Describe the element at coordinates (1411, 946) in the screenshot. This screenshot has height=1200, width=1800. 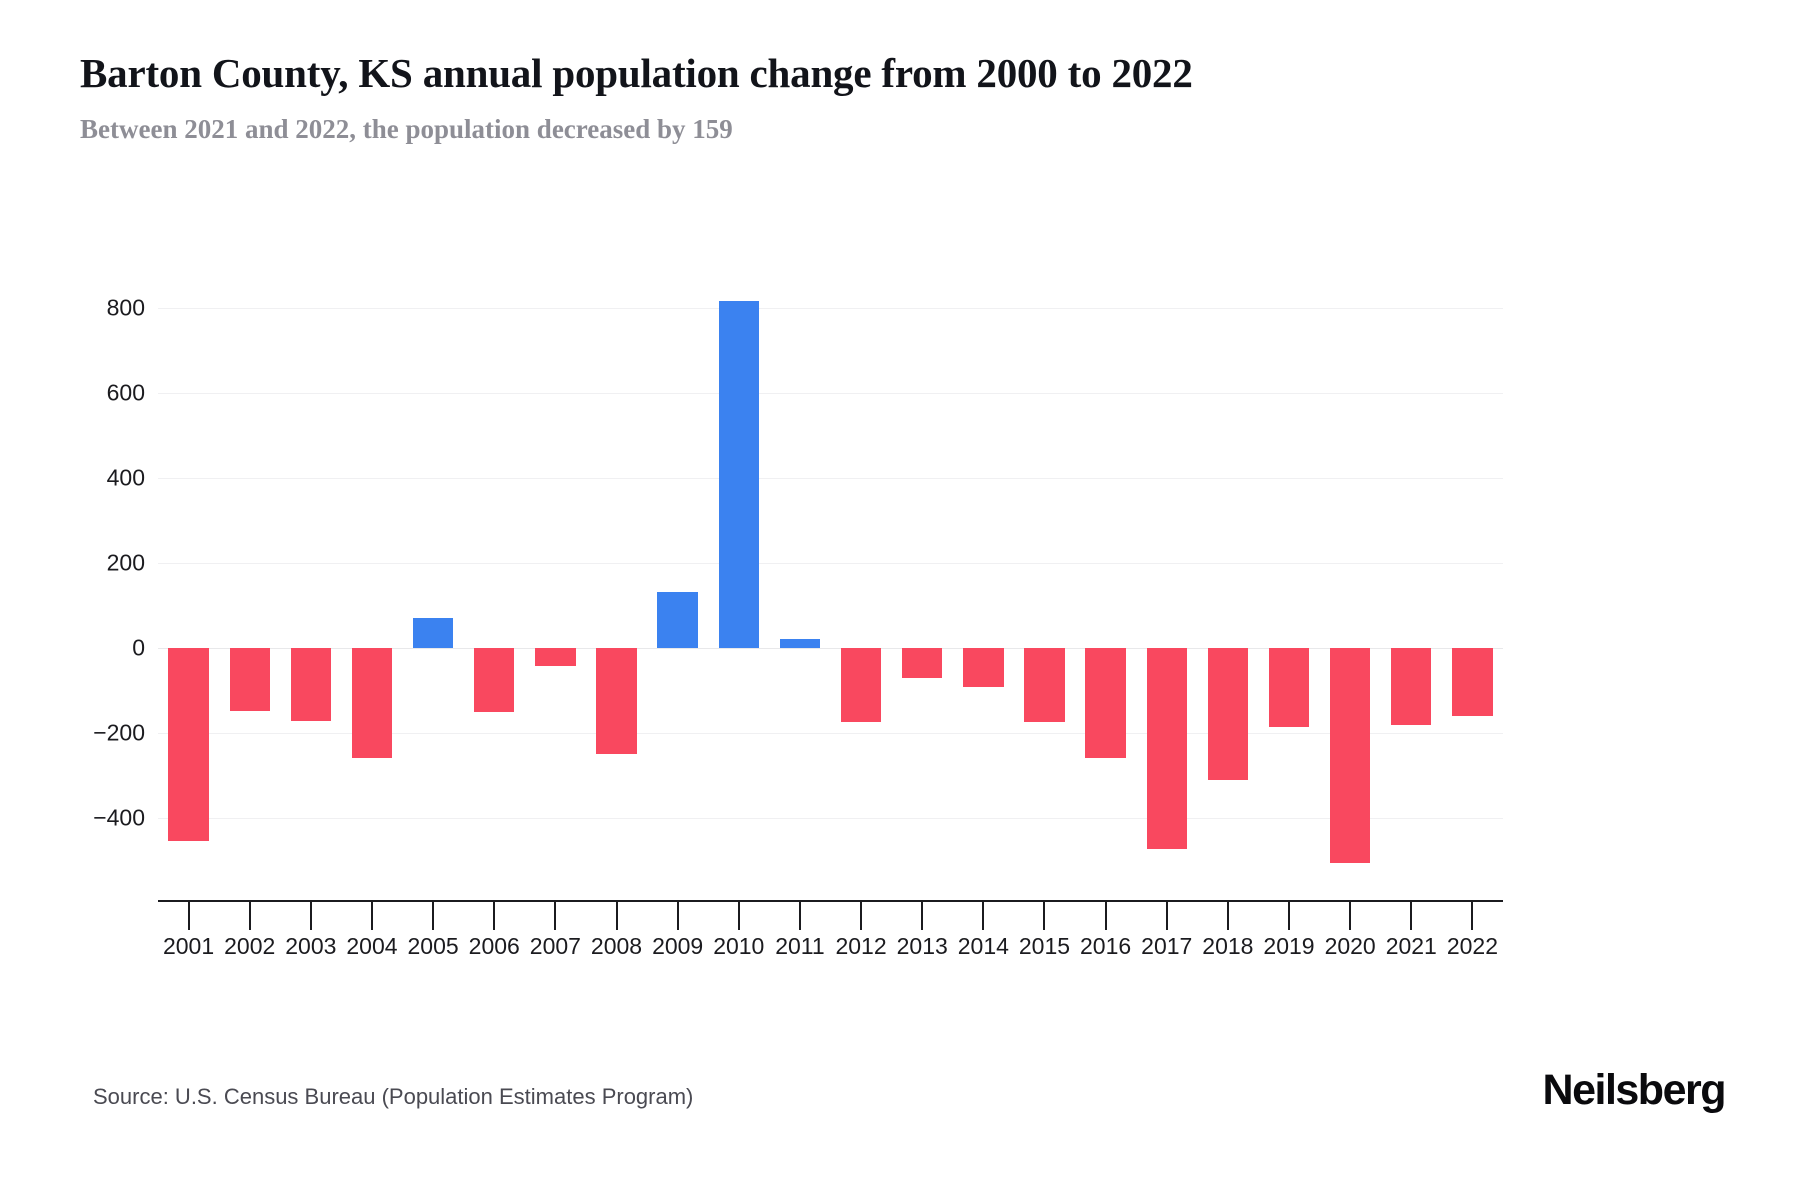
I see `x-axis-tick-label-2021: 2021` at that location.